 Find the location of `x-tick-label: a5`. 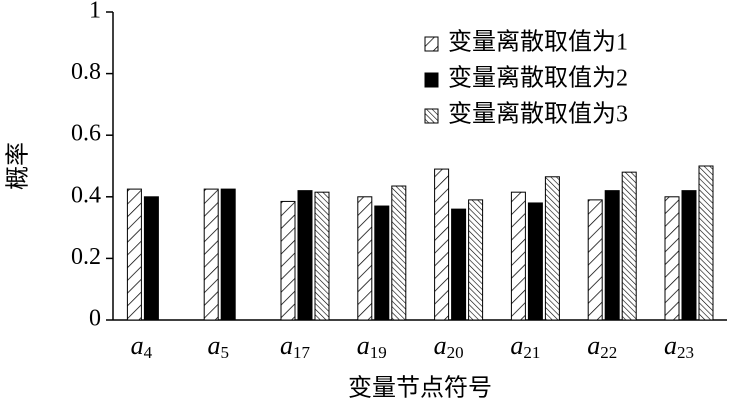

x-tick-label: a5 is located at coordinates (218, 346).